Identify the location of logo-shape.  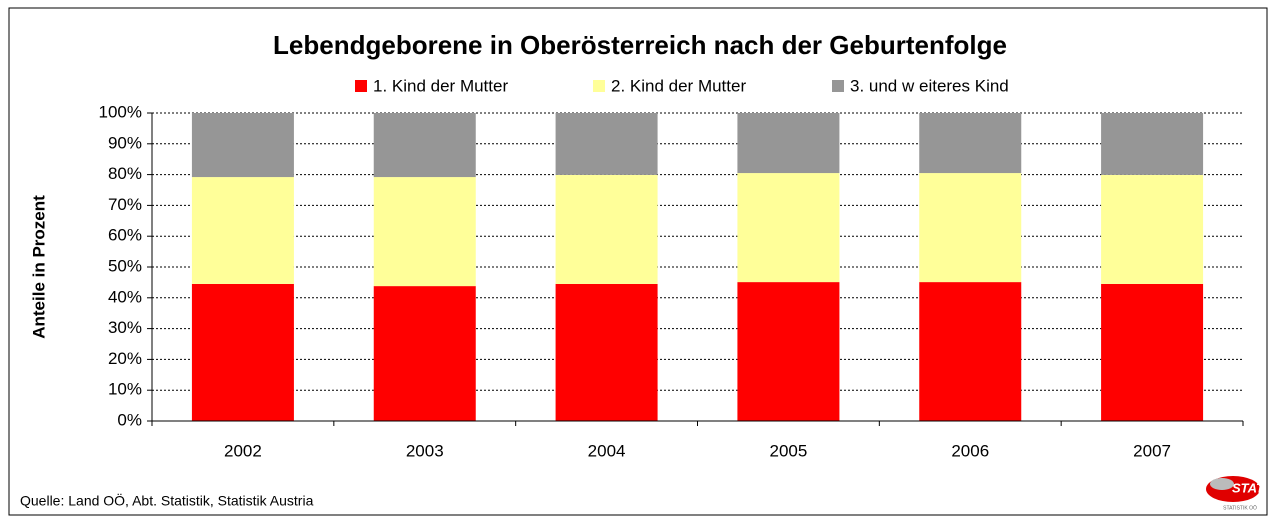
(1222, 484).